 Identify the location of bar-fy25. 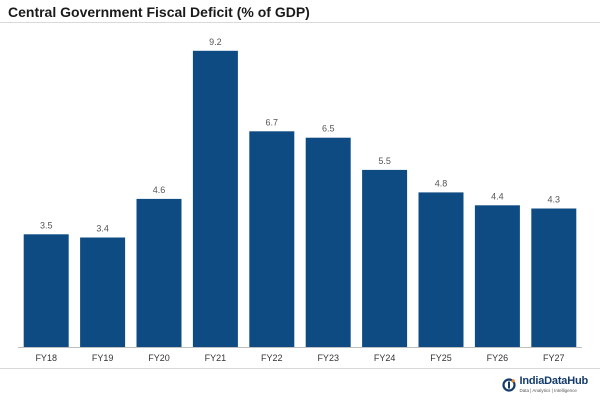
(441, 269).